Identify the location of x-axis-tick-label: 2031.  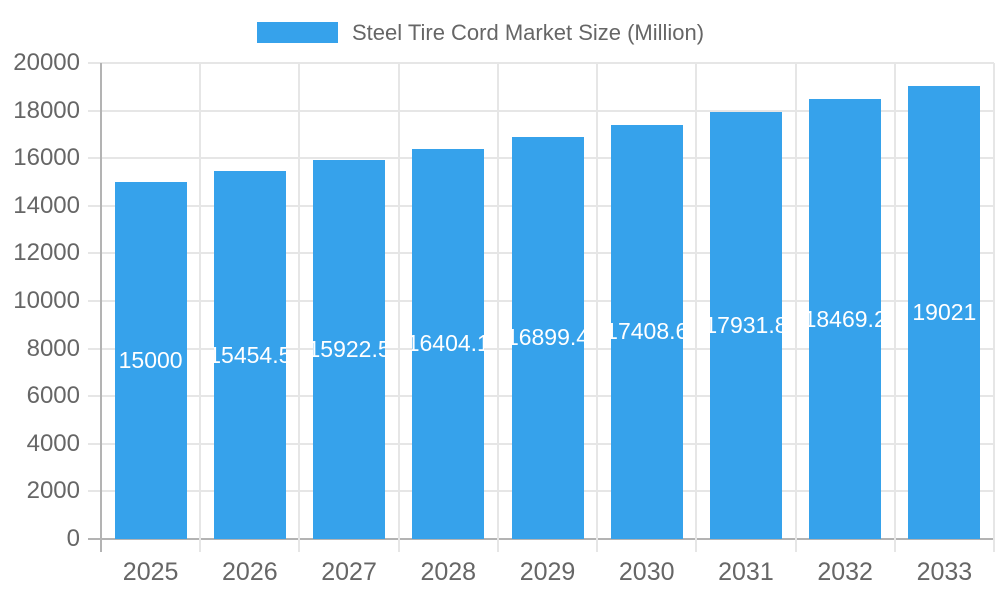
(746, 572).